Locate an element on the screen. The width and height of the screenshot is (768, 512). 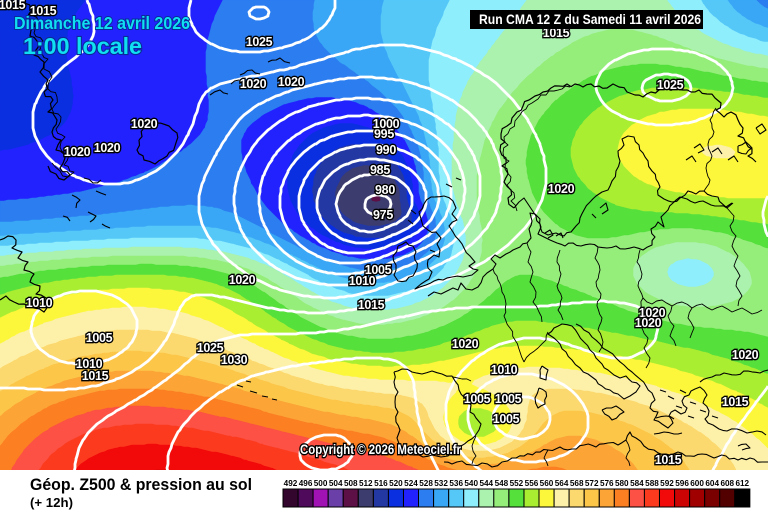
svg-text: 540 is located at coordinates (471, 483).